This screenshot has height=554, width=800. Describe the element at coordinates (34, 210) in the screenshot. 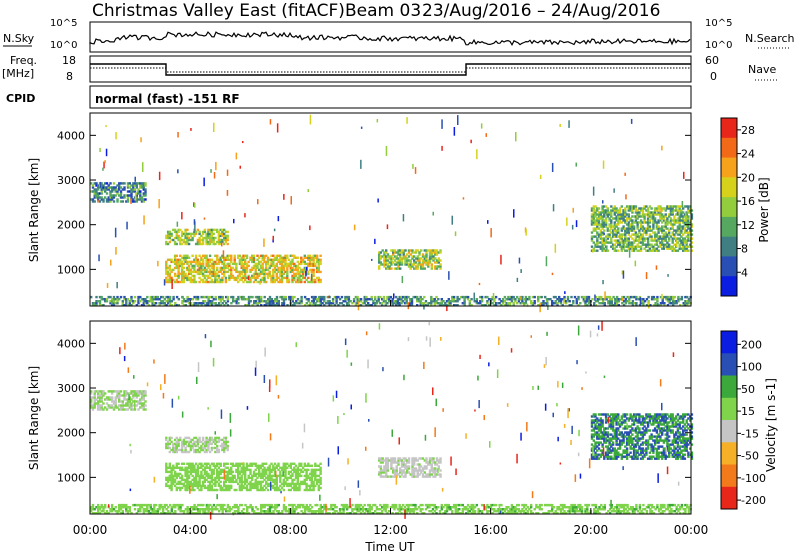

I see `power-ylabel: Slant Range [km]` at that location.